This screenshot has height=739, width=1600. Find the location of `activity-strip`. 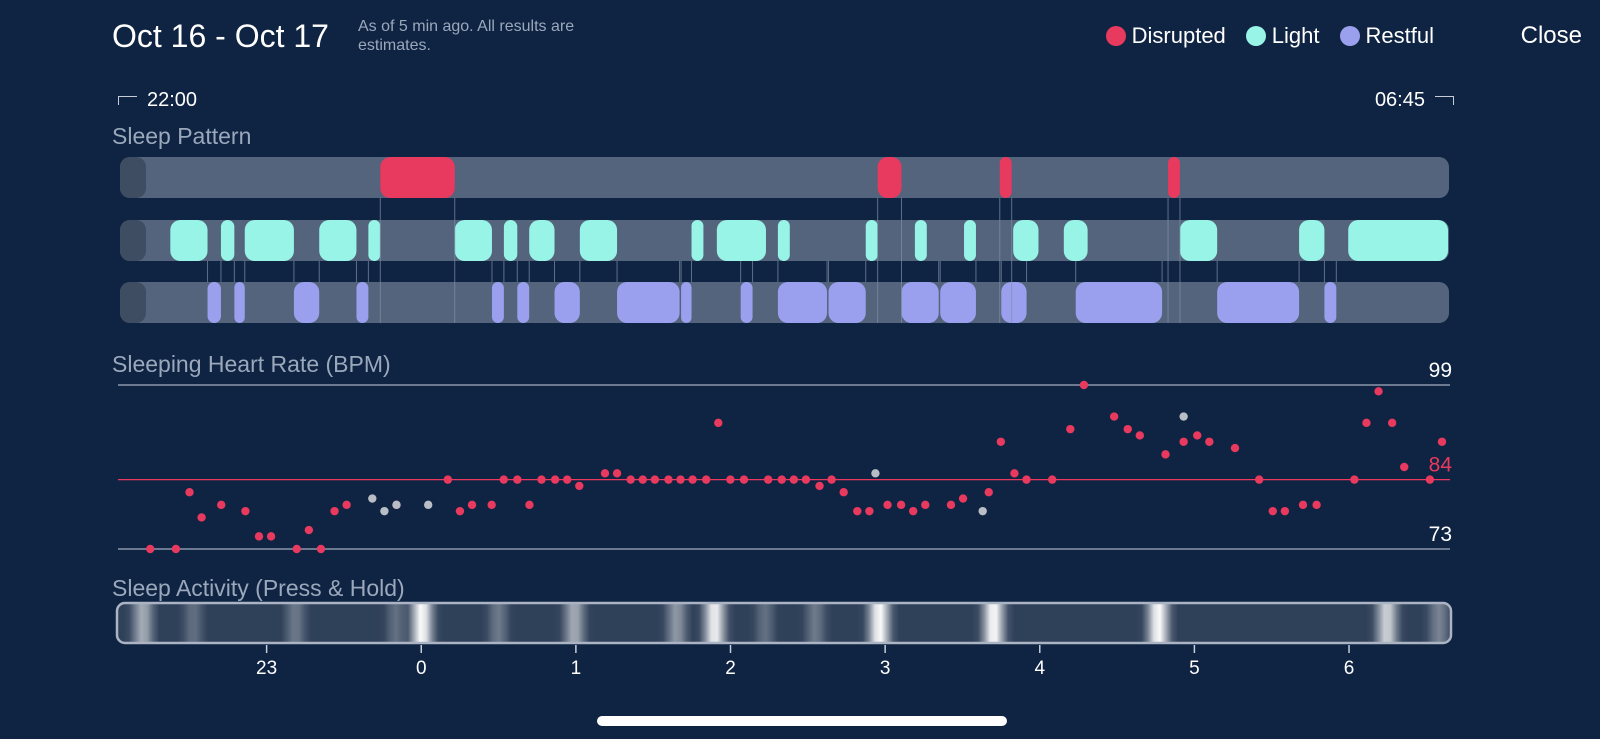

activity-strip is located at coordinates (784, 623).